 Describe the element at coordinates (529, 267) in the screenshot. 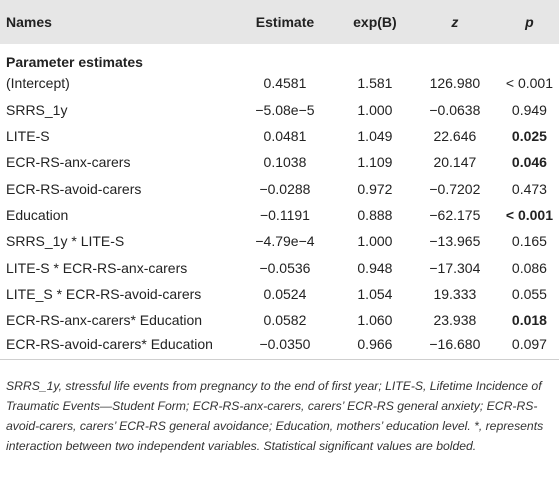

I see `row-p: 0.086` at that location.